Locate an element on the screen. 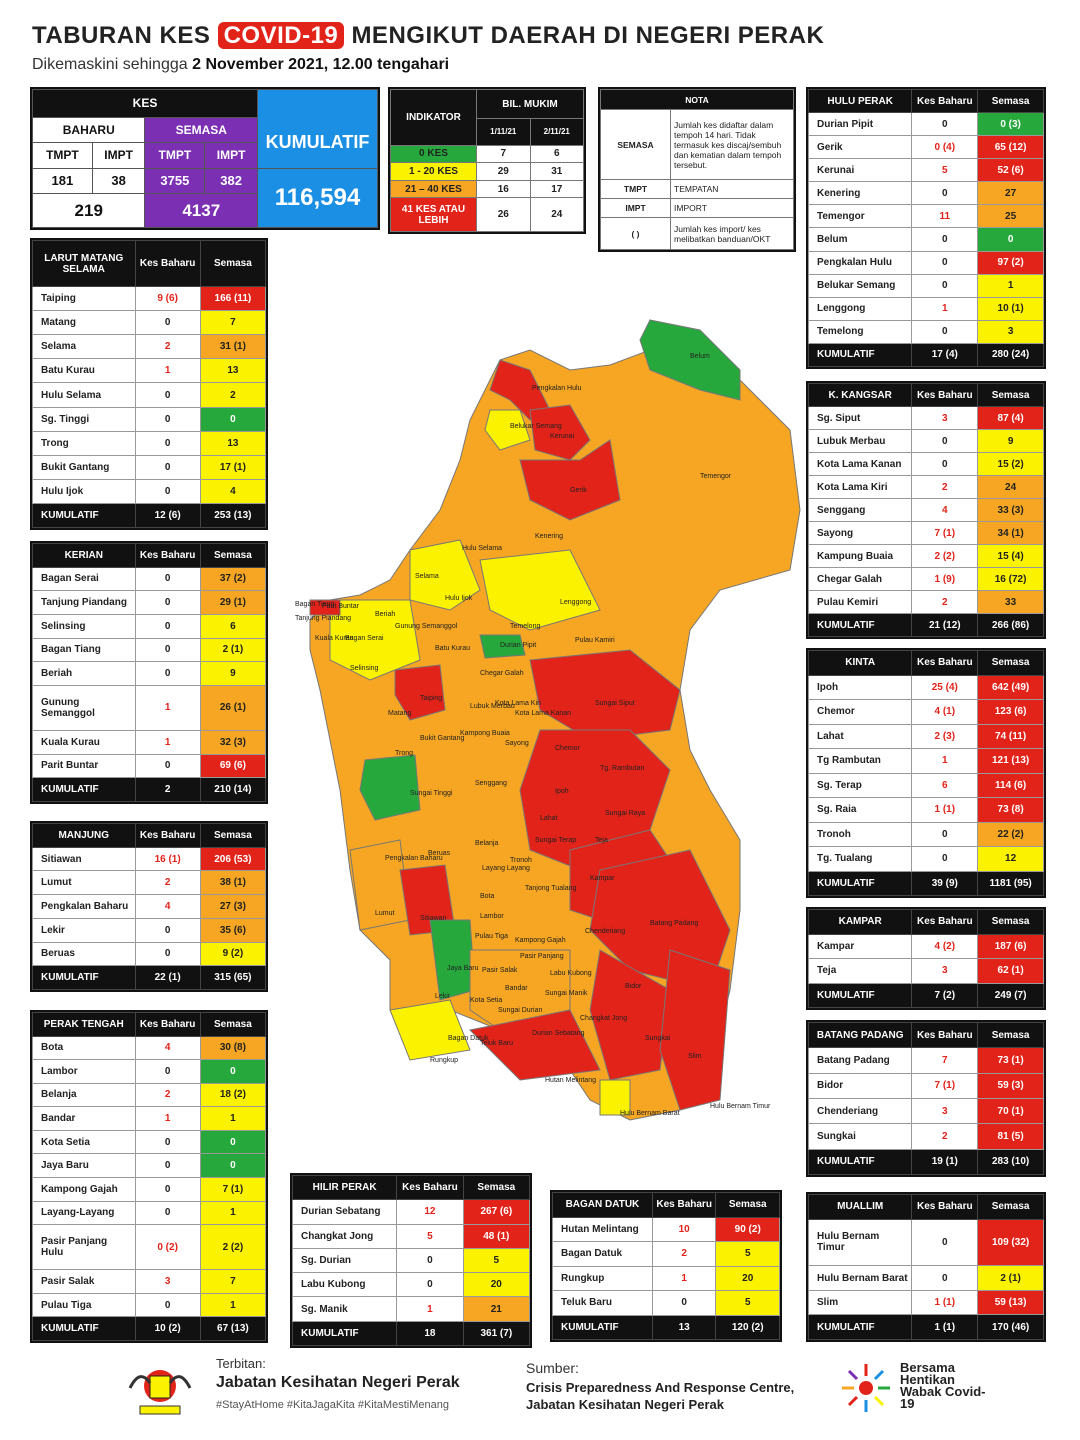  mukim-name: Beriah is located at coordinates (84, 673).